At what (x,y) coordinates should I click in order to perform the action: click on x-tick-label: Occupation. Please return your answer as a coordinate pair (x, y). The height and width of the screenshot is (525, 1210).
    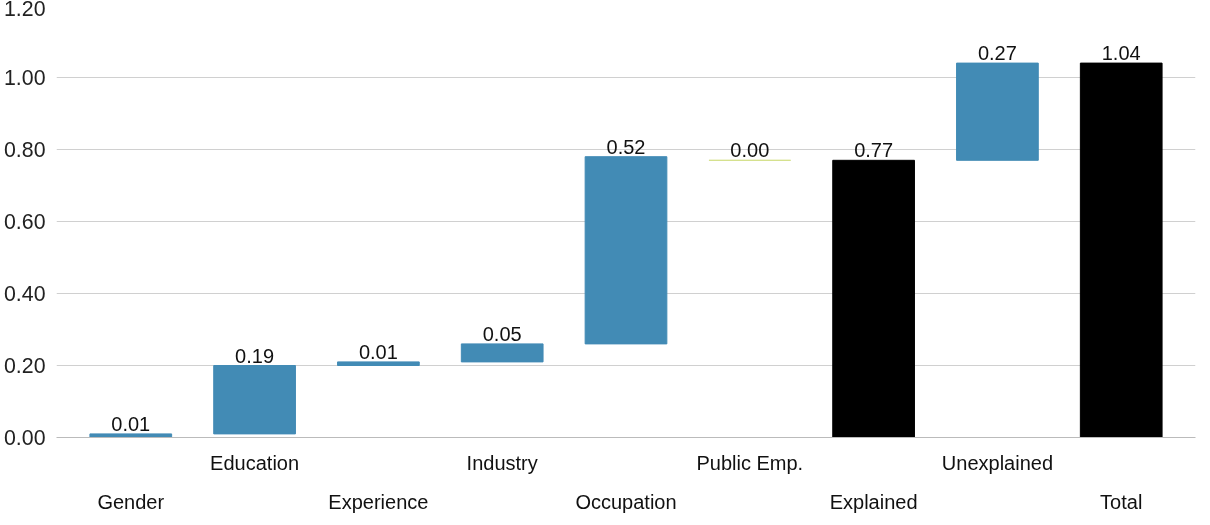
    Looking at the image, I should click on (626, 501).